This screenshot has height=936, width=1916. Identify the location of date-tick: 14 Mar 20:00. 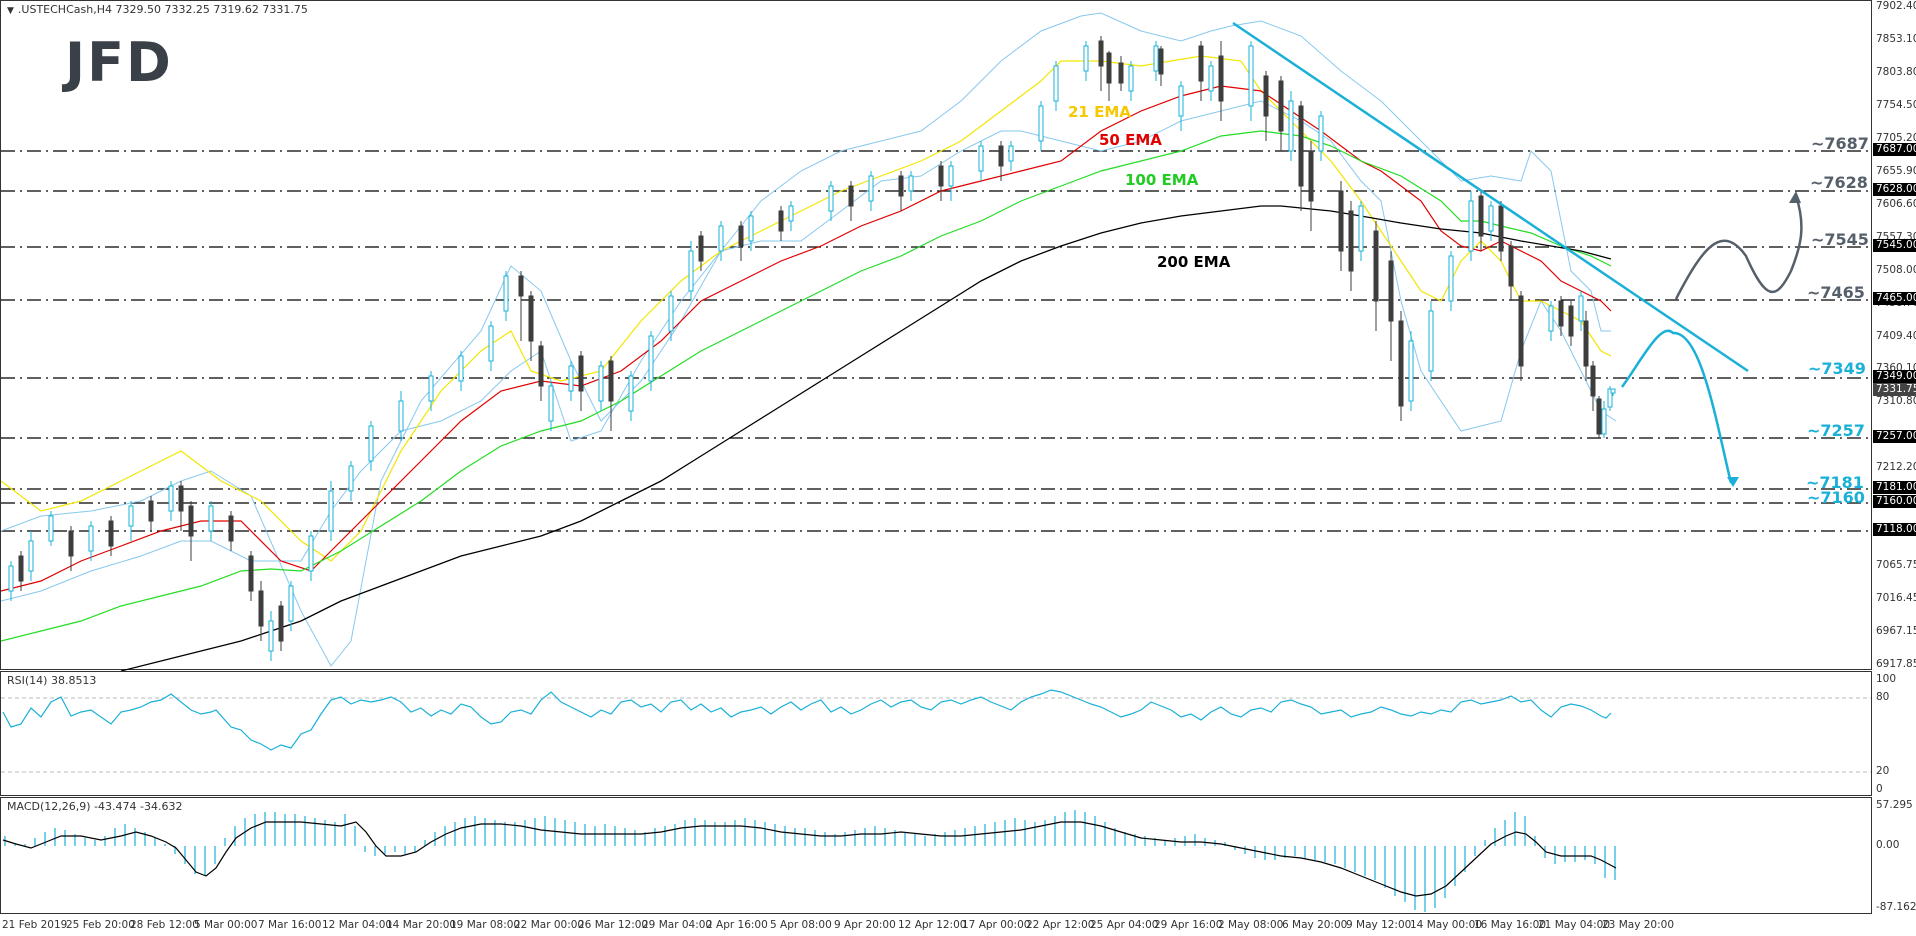
(421, 925).